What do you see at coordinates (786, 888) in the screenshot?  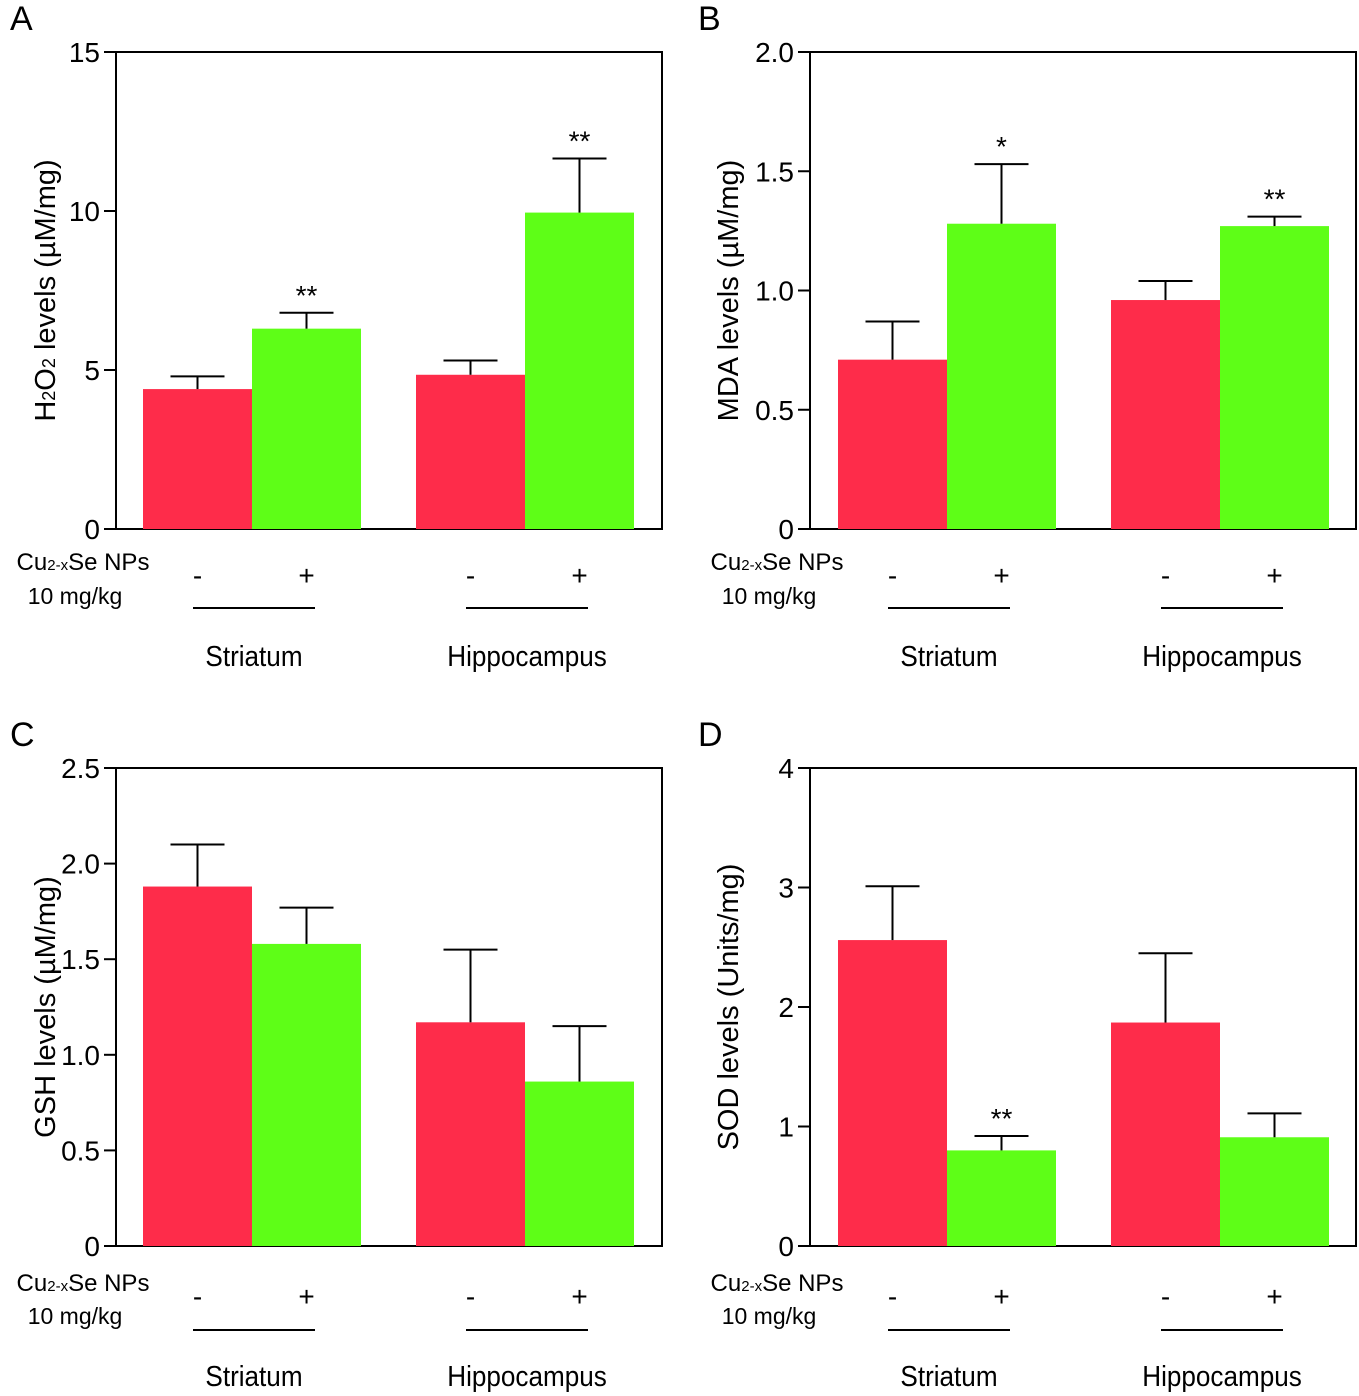 I see `y-tick-label: 3` at bounding box center [786, 888].